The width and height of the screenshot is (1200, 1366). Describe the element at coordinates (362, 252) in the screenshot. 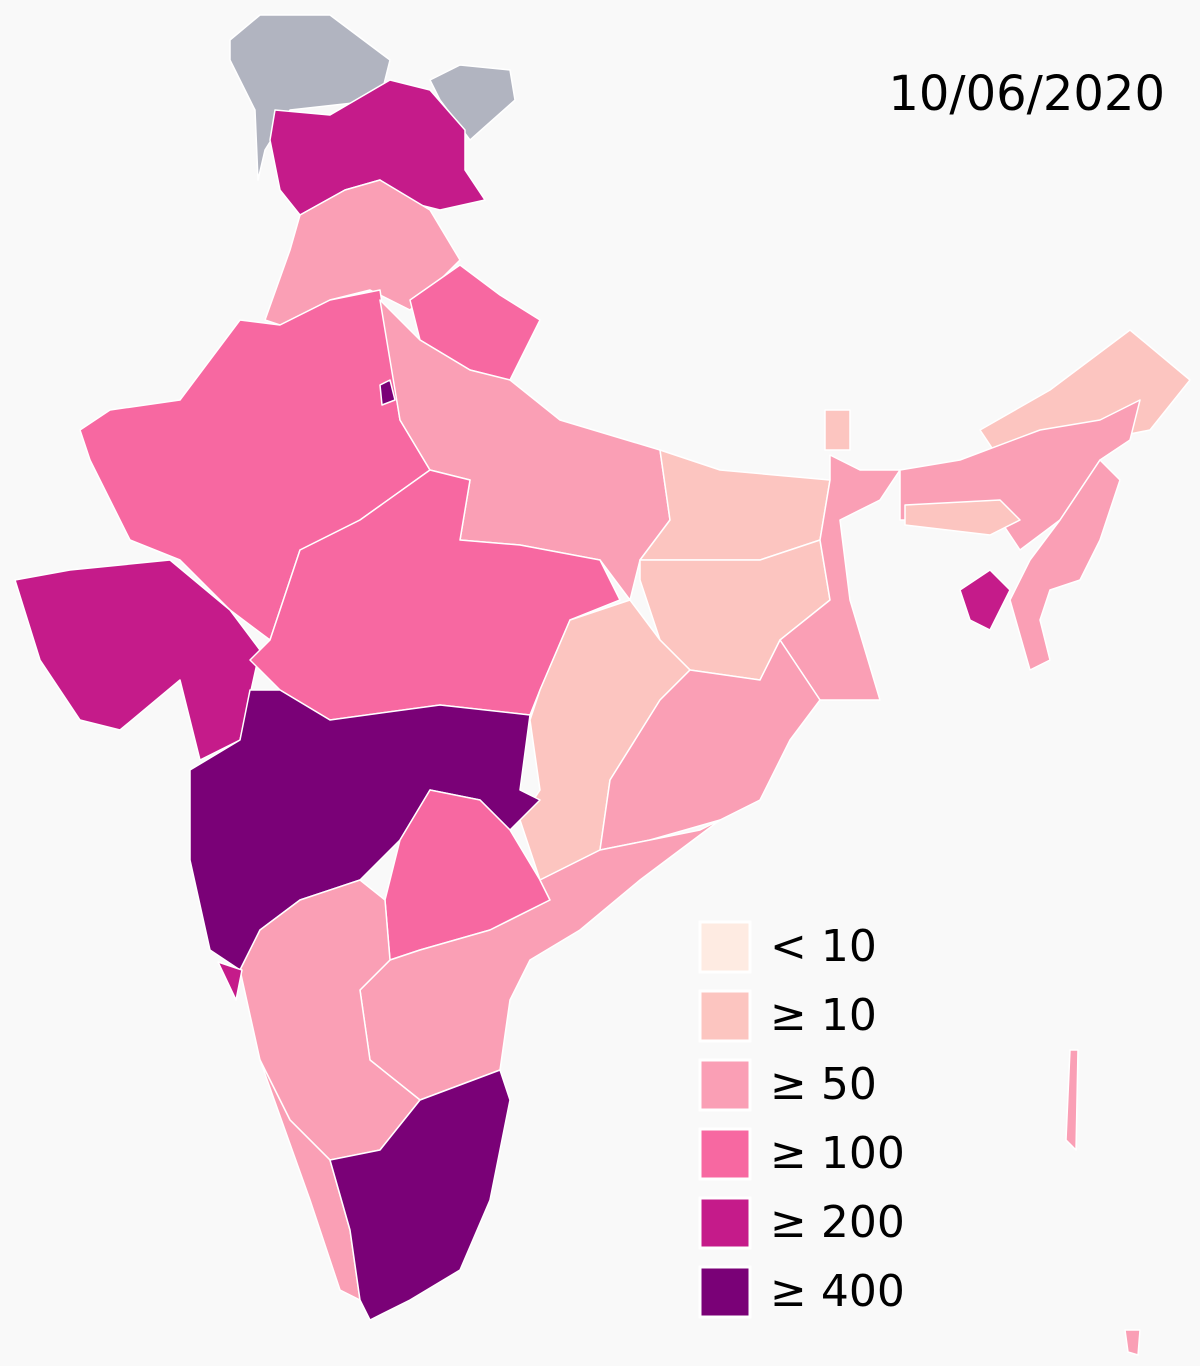

I see `region-himachal-punjab` at that location.